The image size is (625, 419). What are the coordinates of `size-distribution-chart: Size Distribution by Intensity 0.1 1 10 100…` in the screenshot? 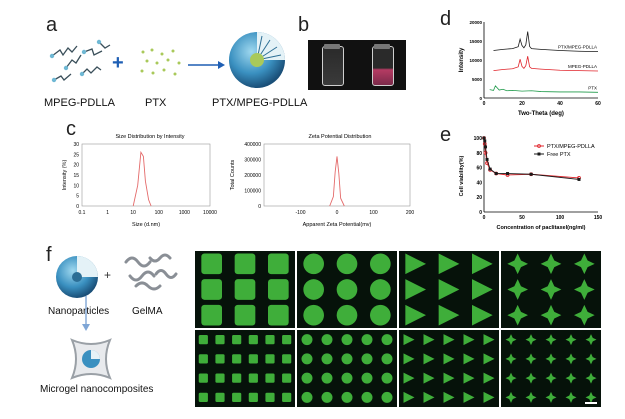 It's located at (139, 181).